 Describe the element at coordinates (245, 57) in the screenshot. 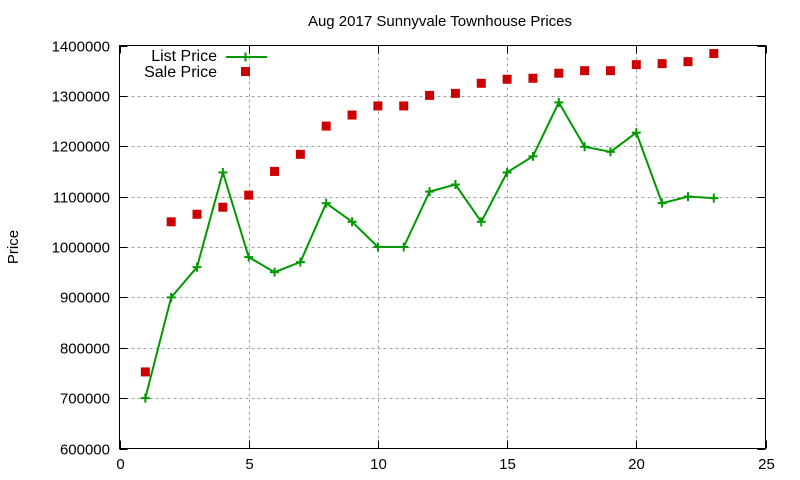

I see `plus-marker-icon` at that location.